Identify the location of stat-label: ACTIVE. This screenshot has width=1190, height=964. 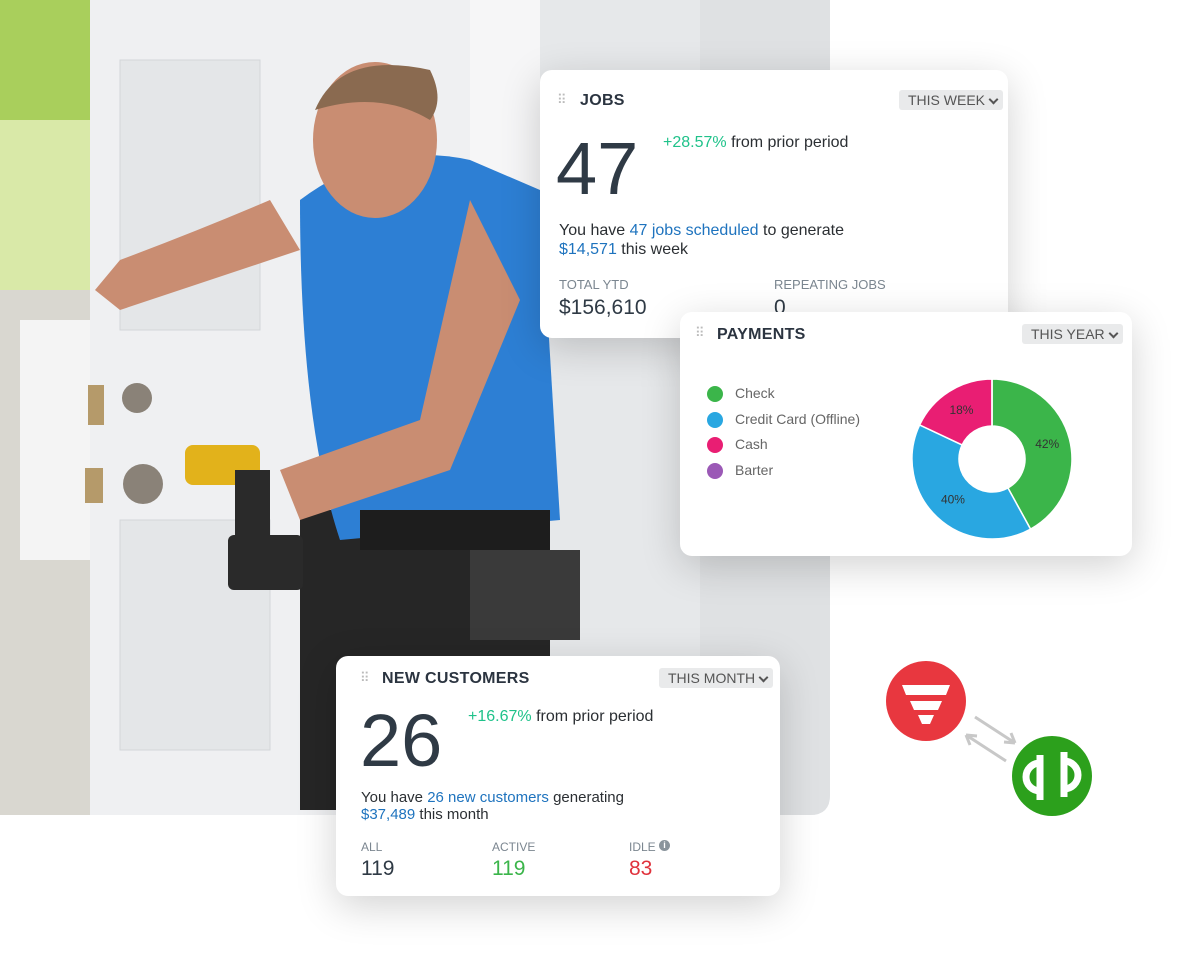
(514, 847).